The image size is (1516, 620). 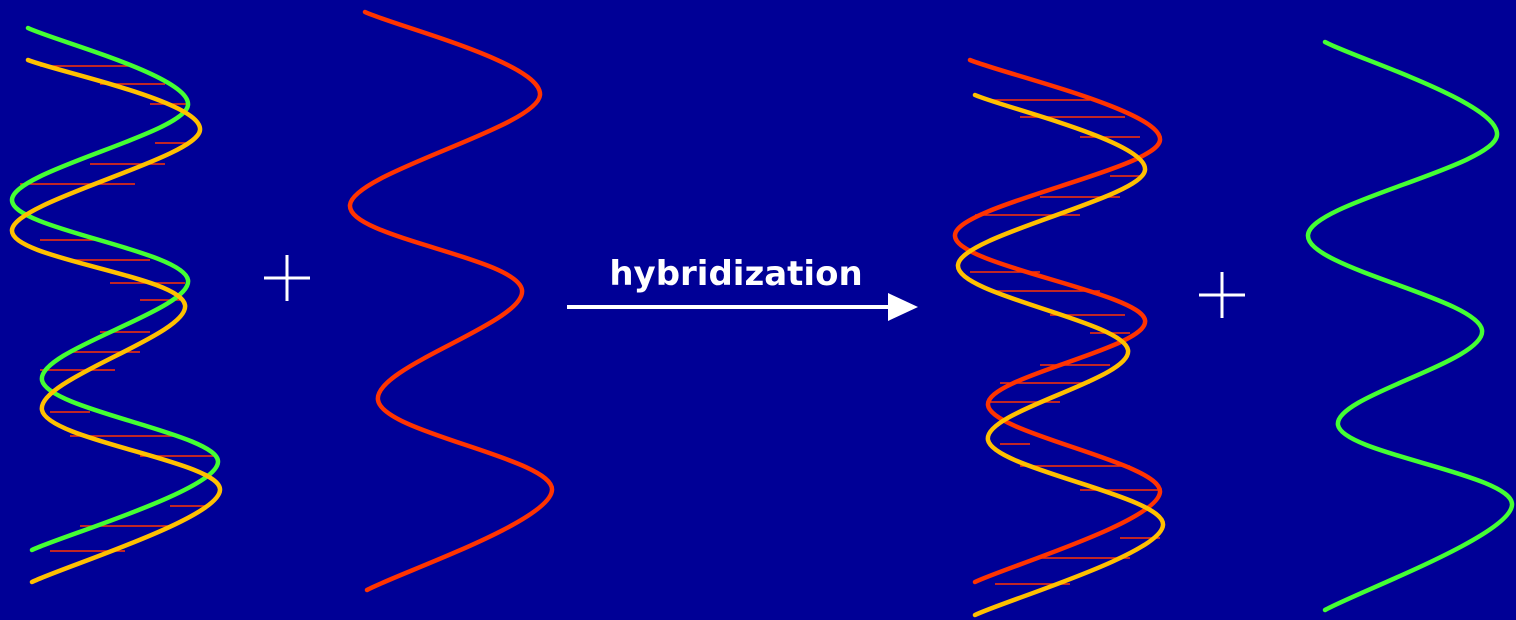 I want to click on plus-signs, so click(x=754, y=286).